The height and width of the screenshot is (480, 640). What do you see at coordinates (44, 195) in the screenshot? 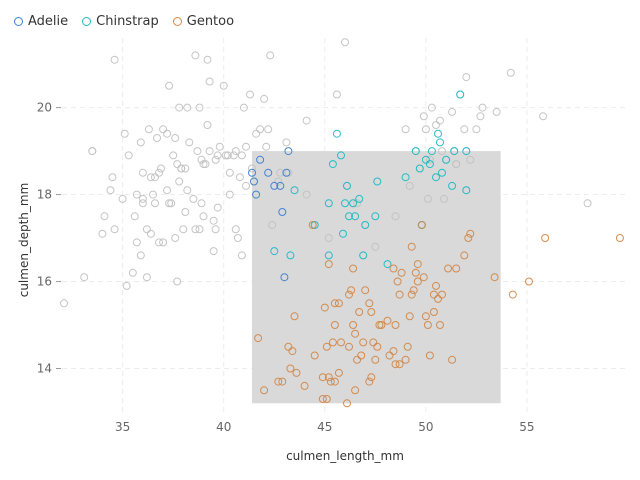
I see `y-tick-label: 18` at bounding box center [44, 195].